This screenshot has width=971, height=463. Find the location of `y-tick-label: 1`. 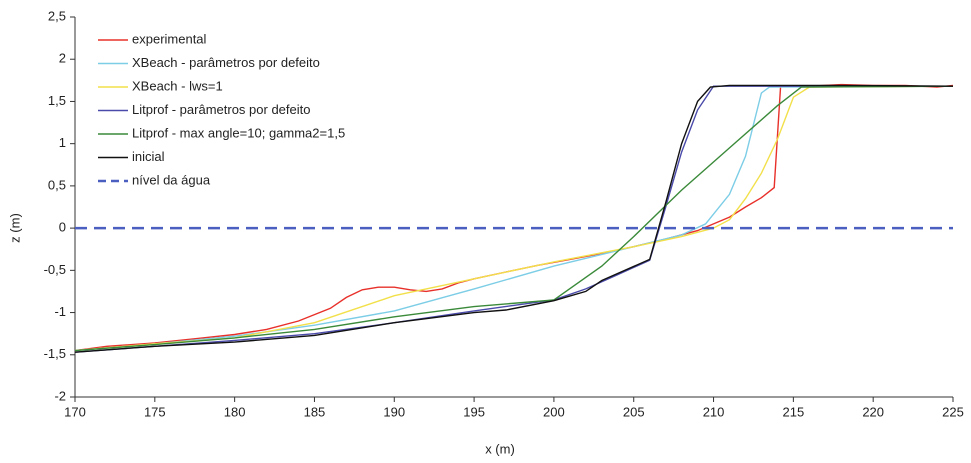

y-tick-label: 1 is located at coordinates (62, 142).